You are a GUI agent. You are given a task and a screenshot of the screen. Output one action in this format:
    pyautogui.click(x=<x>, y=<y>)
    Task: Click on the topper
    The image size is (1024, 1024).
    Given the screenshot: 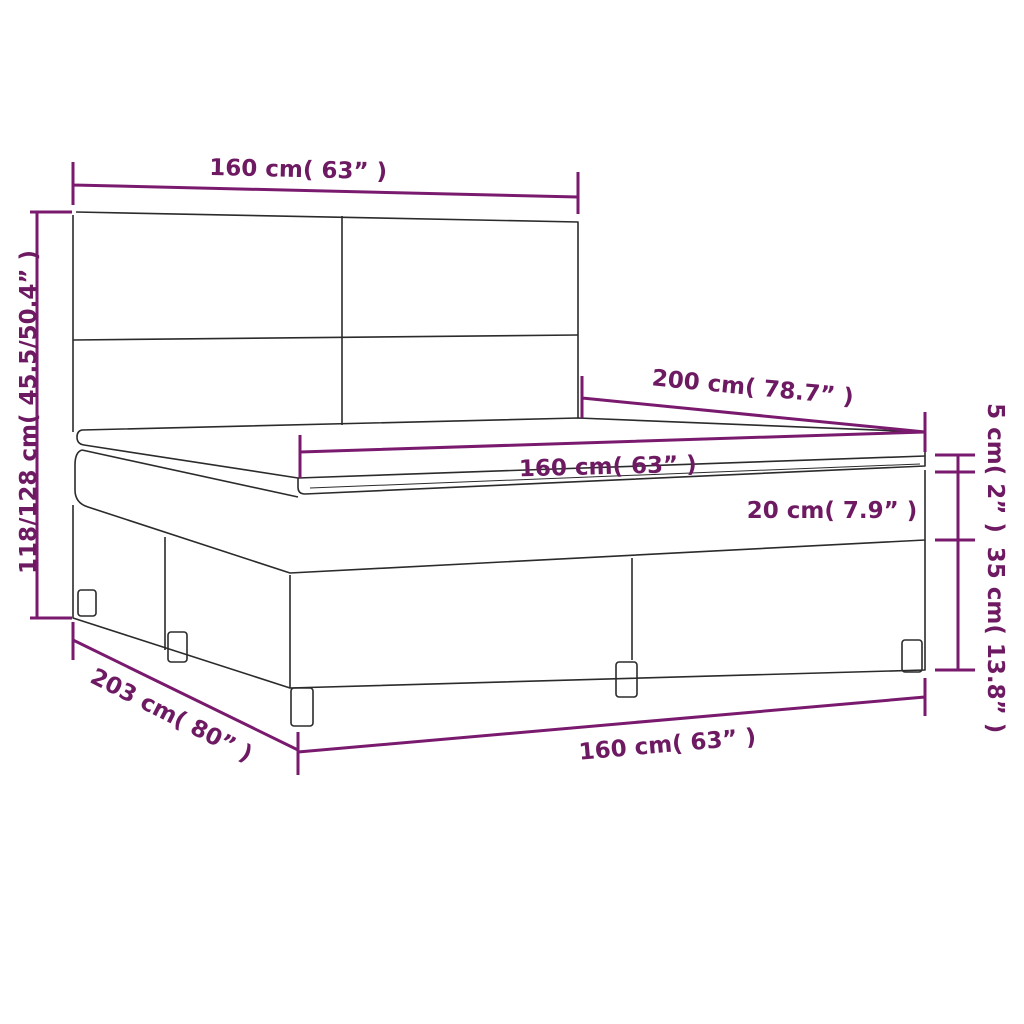 What is the action you would take?
    pyautogui.click(x=501, y=456)
    